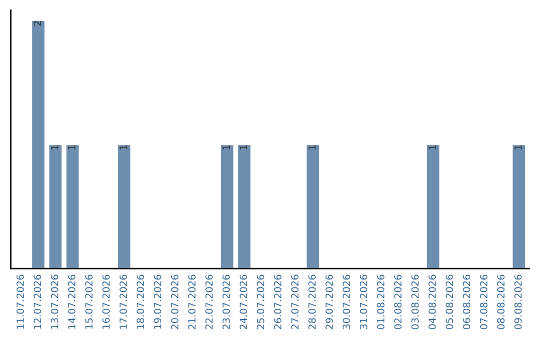  Describe the element at coordinates (329, 302) in the screenshot. I see `x-tick-label: 29.07.2026` at that location.